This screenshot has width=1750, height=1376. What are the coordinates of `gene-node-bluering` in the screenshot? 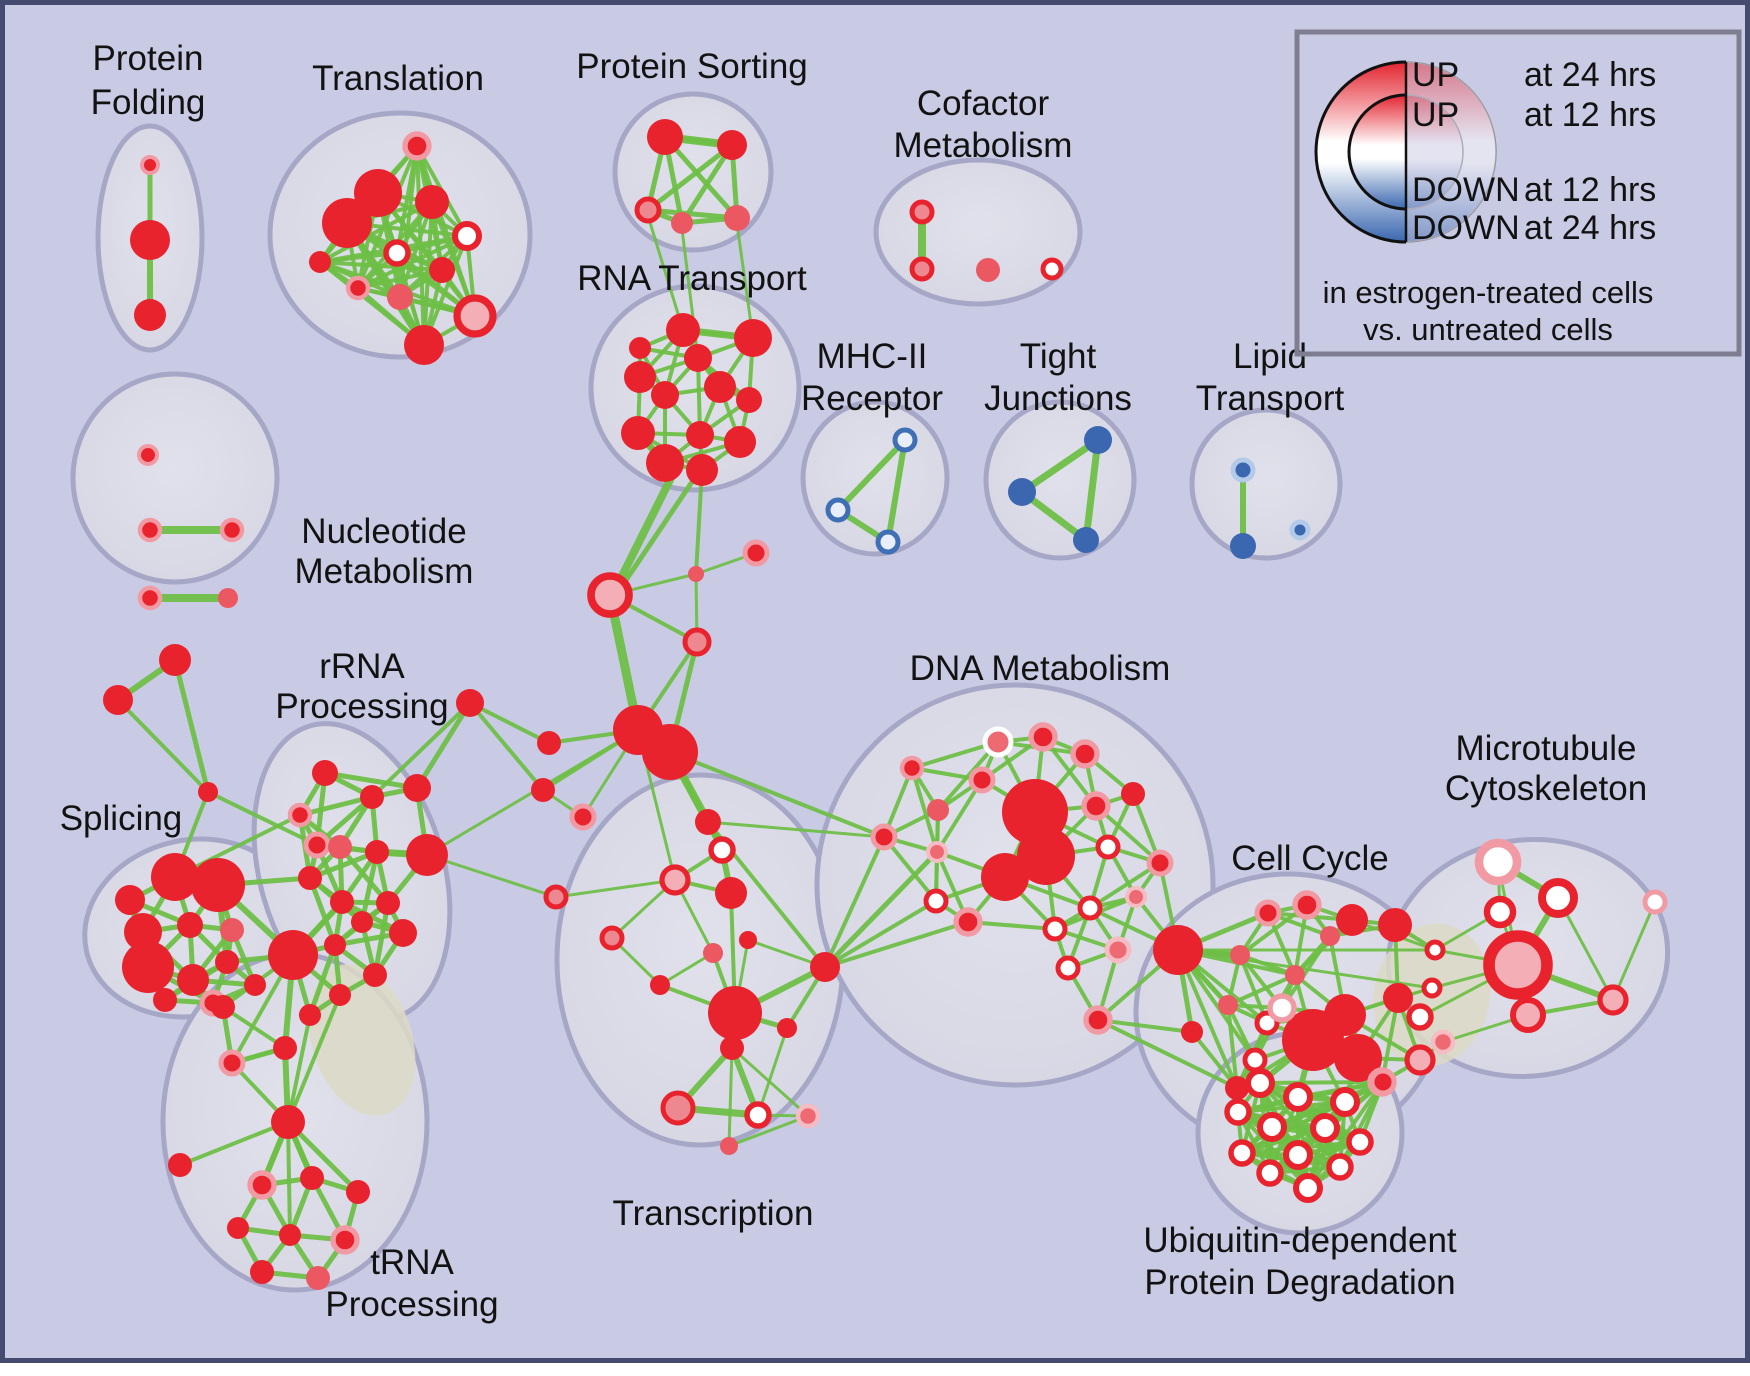 It's located at (905, 440).